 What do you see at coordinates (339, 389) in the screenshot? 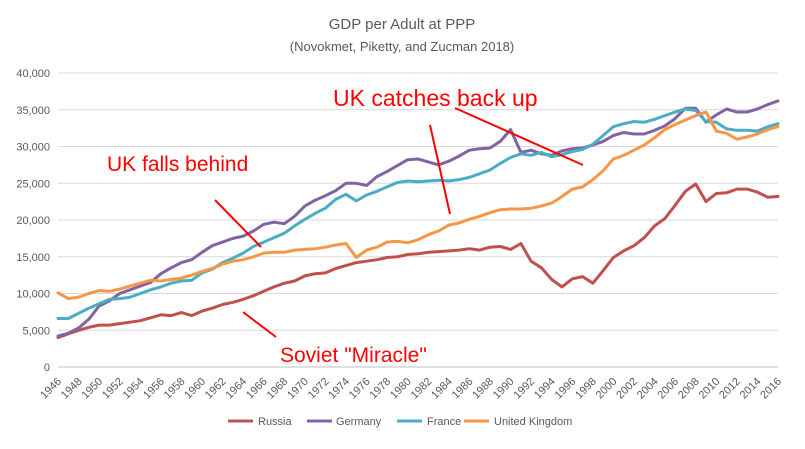
I see `x-tick-label: 1974` at bounding box center [339, 389].